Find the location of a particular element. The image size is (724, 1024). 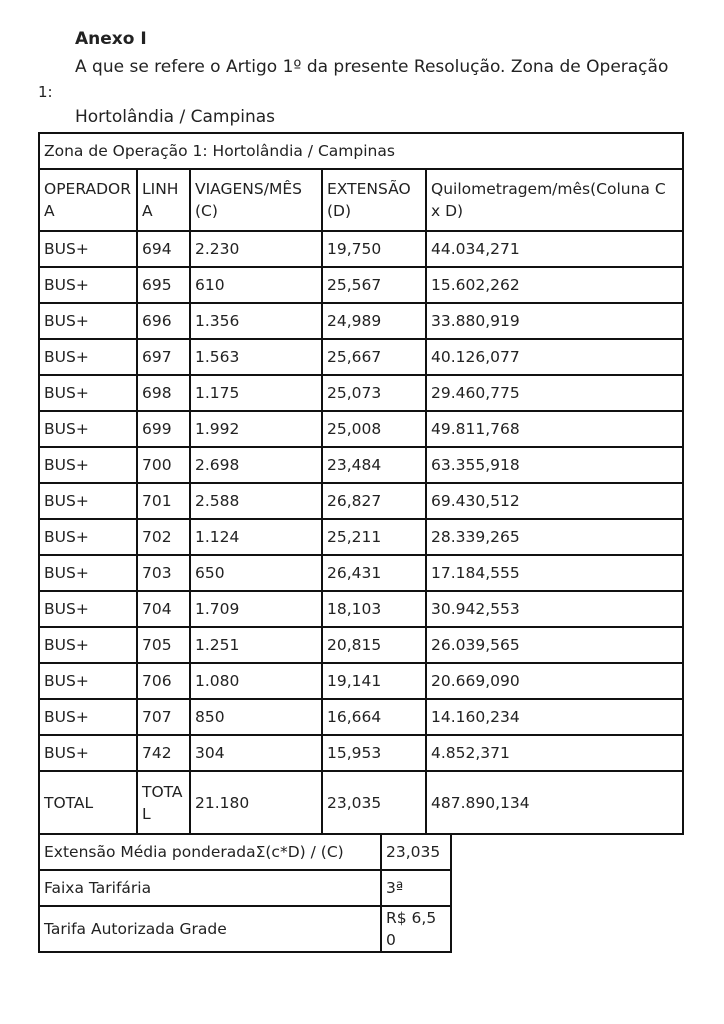

cell: 700 is located at coordinates (163, 465).